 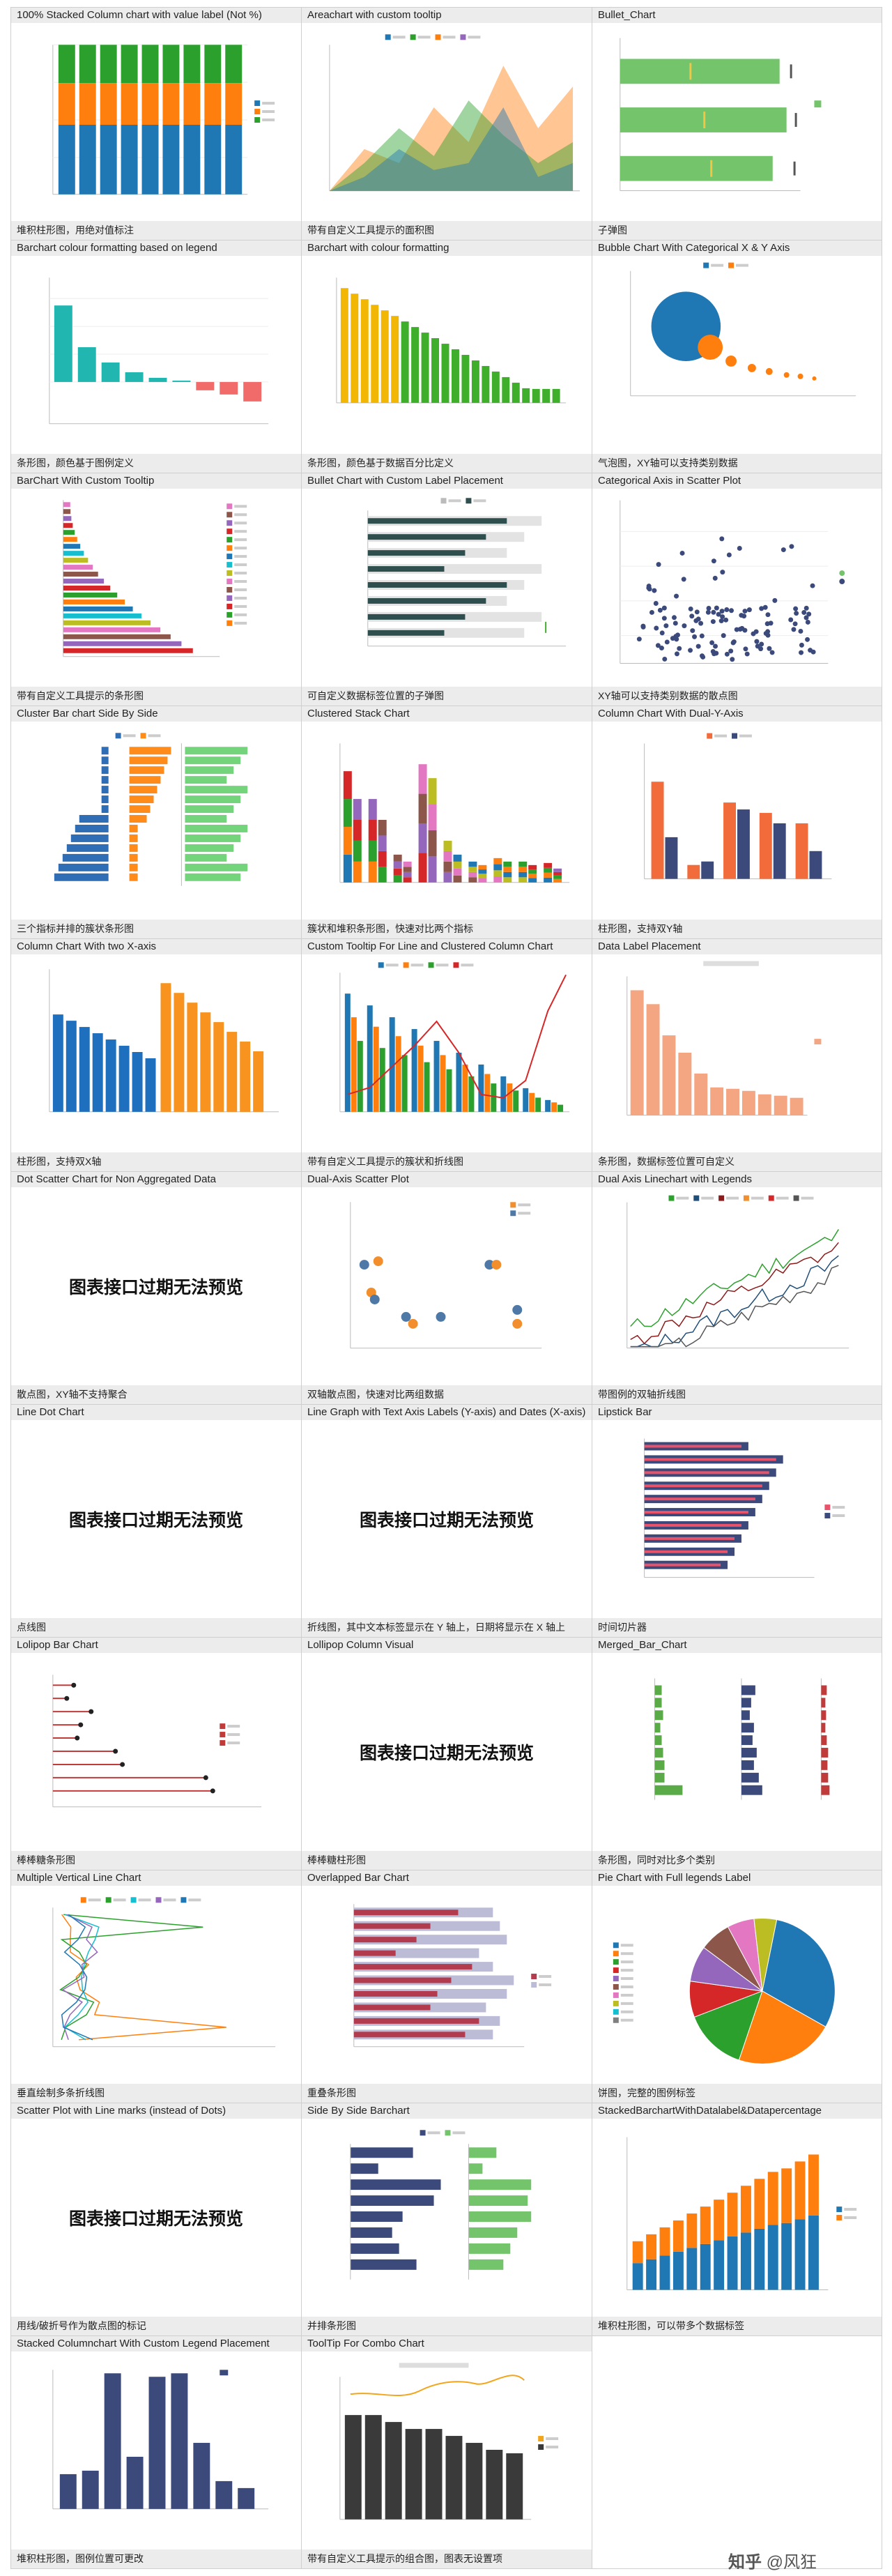 I want to click on chart-tile: Multiple Vertical Line Chart 垂直绘制多条折线图, so click(x=156, y=1987).